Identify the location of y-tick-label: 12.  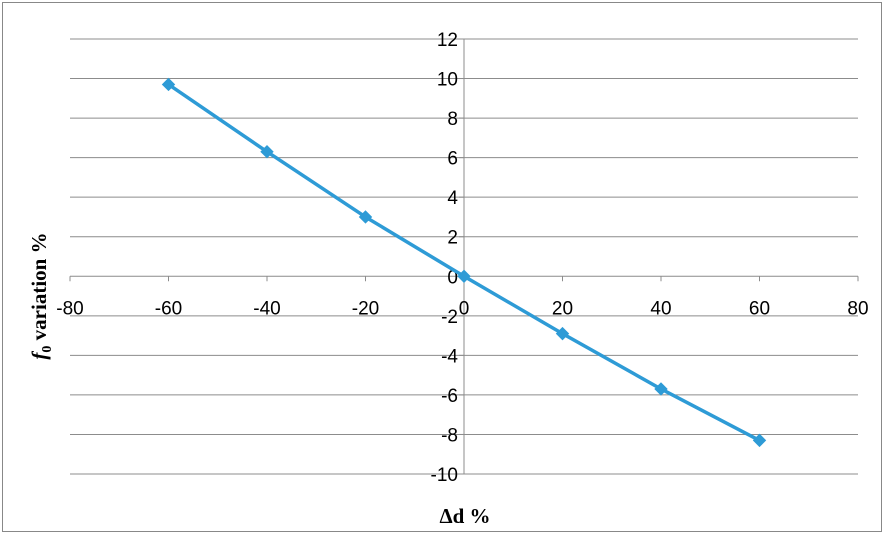
(447, 40).